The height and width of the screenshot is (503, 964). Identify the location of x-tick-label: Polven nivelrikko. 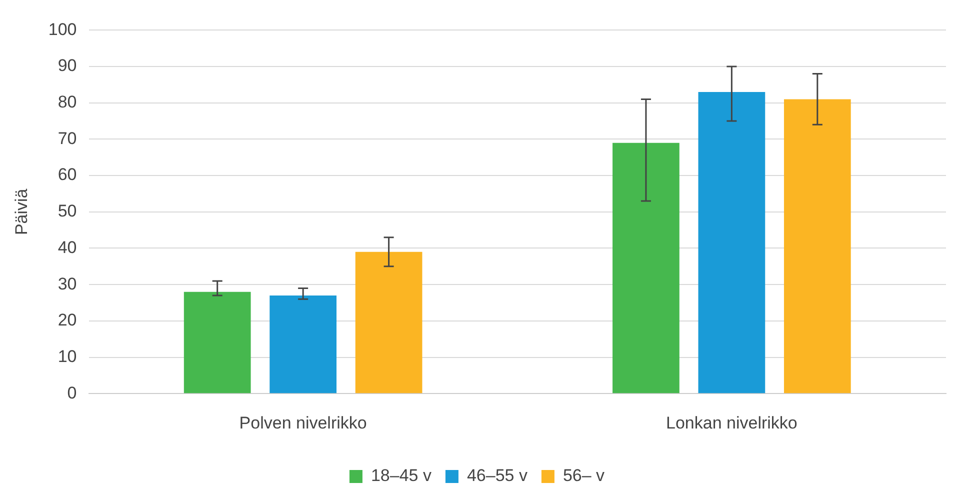
(303, 422).